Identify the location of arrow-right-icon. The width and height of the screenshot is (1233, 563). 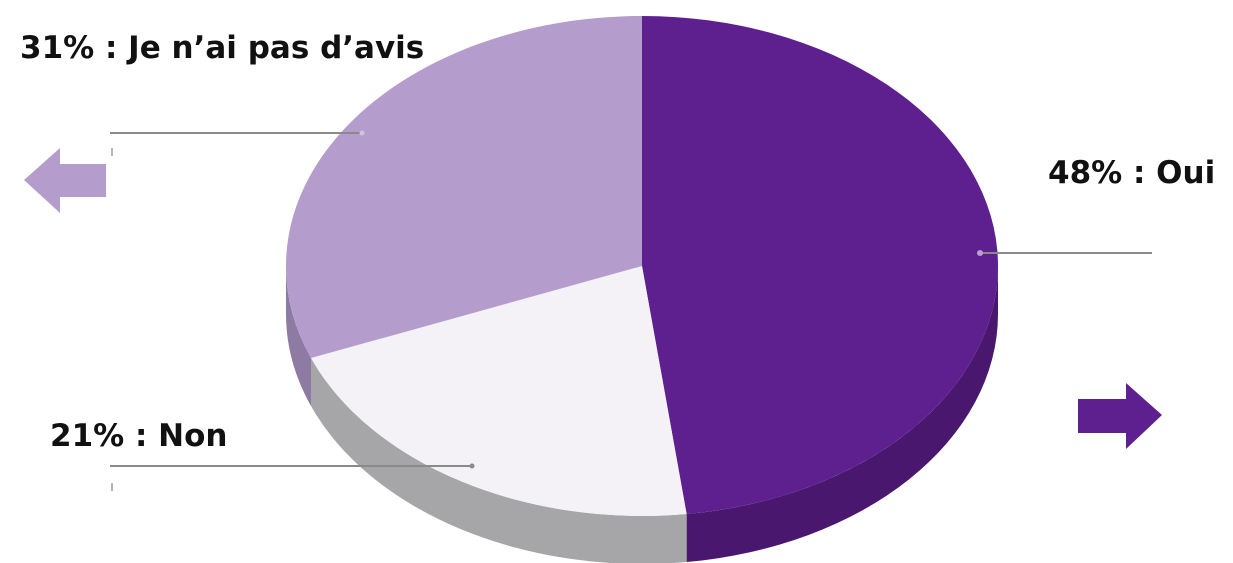
(1120, 416).